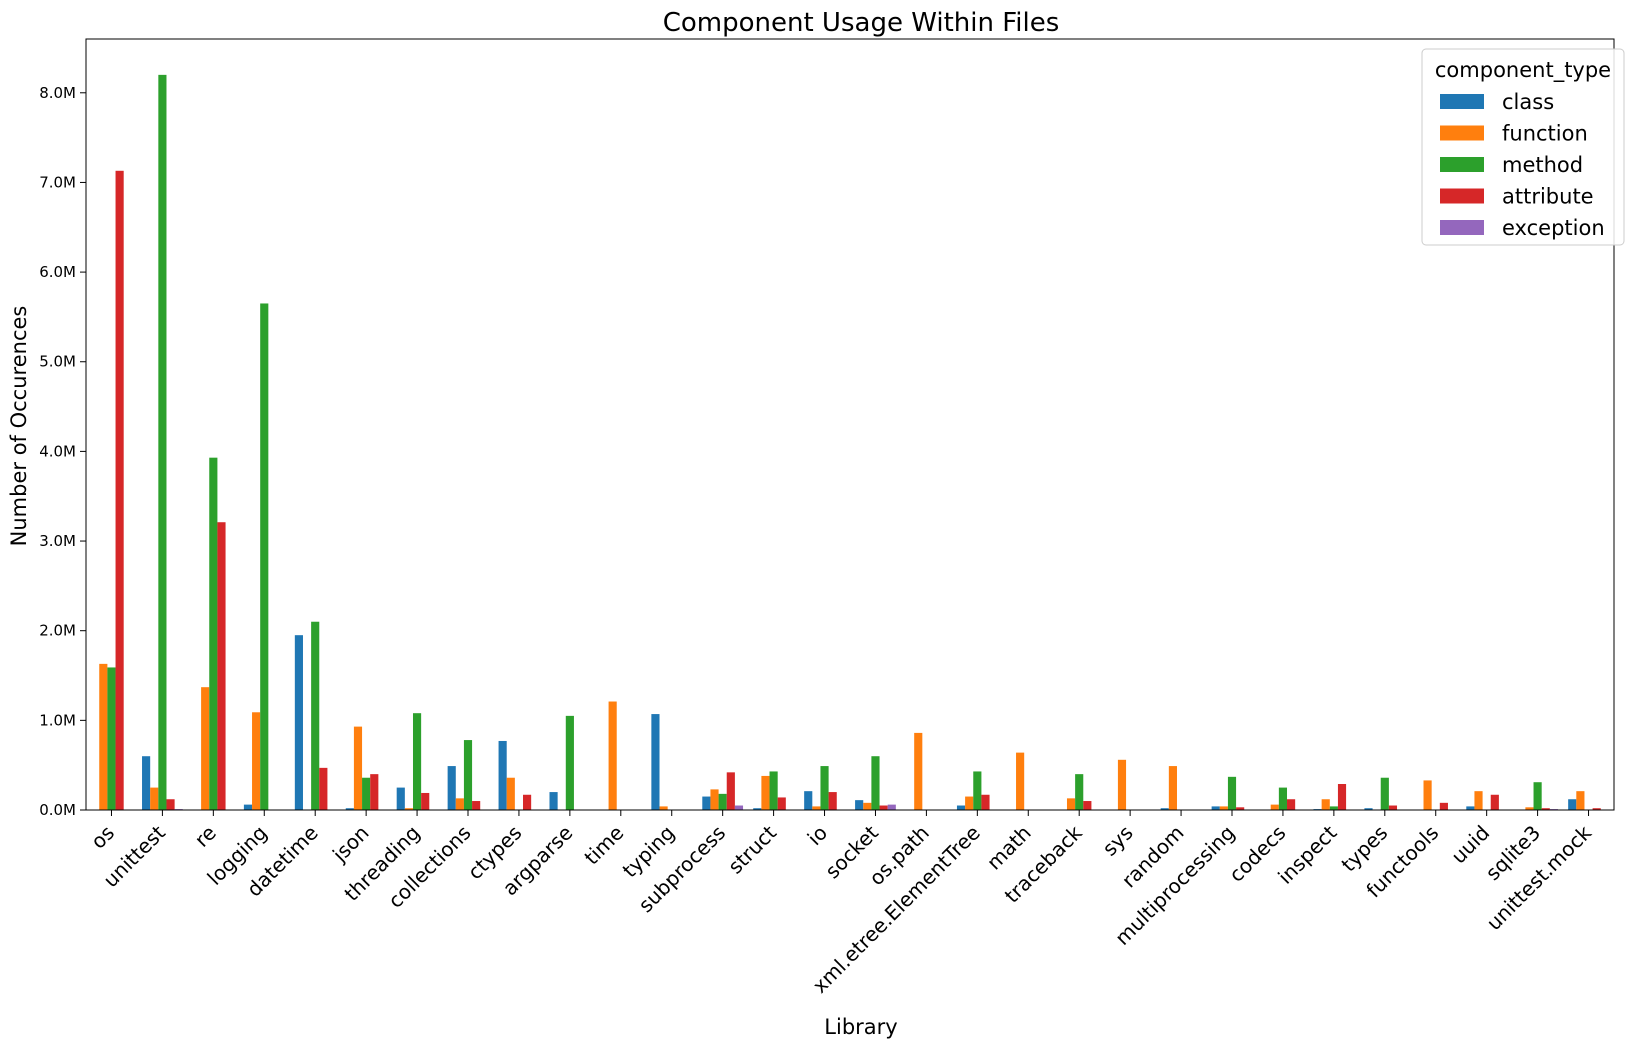 This screenshot has width=1646, height=1047. Describe the element at coordinates (781, 803) in the screenshot. I see `bar-attribute-struct` at that location.